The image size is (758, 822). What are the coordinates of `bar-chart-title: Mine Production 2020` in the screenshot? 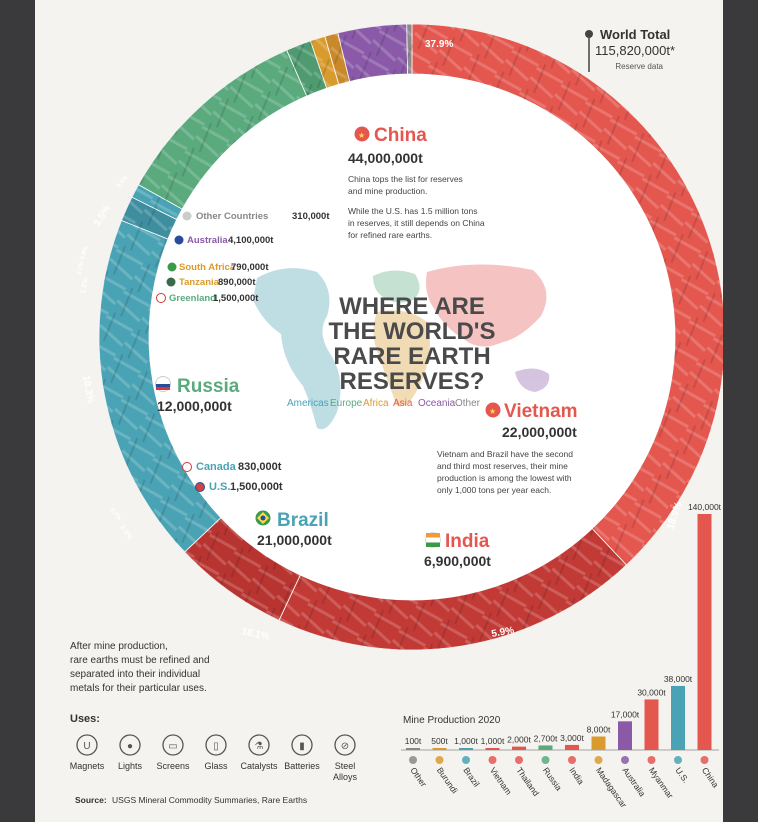 It's located at (452, 720).